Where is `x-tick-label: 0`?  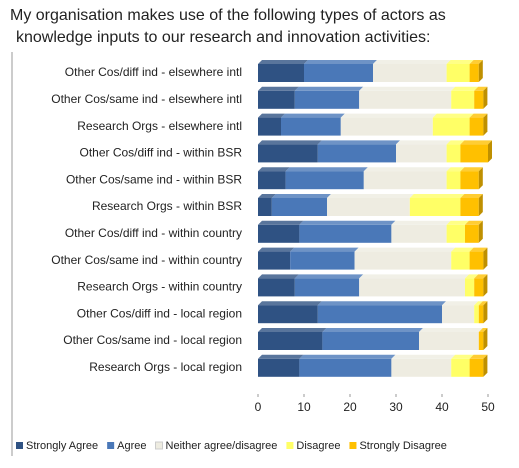 x-tick-label: 0 is located at coordinates (258, 407).